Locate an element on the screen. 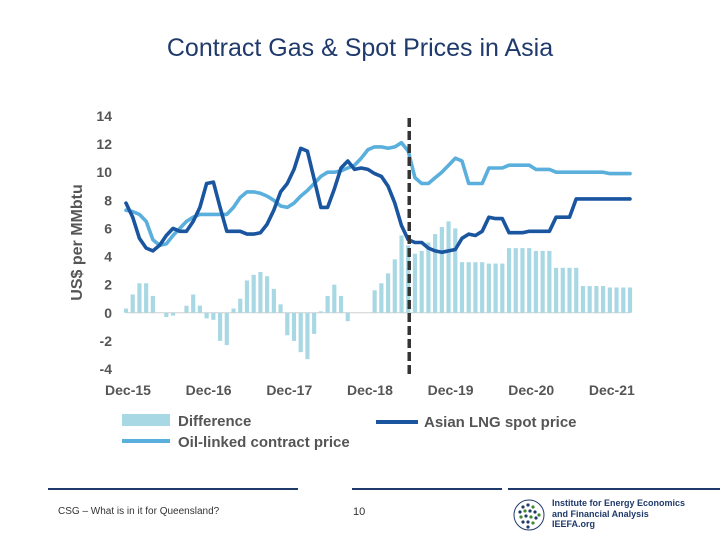  logo-line-3: IEEFA.org is located at coordinates (574, 524).